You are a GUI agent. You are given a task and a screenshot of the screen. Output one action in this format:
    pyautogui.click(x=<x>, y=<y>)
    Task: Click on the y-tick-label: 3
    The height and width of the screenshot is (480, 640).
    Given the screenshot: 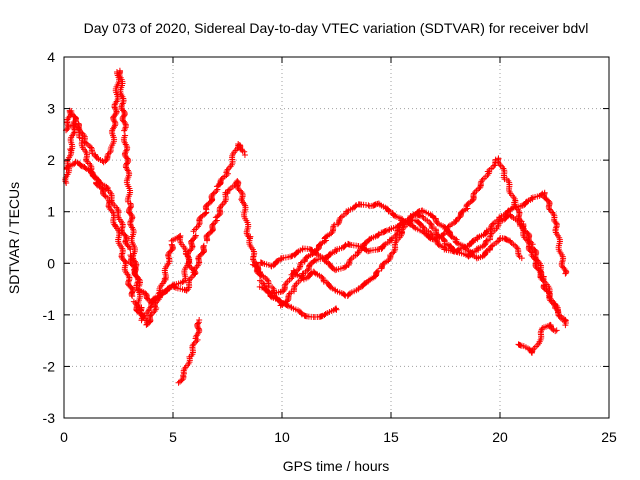 What is the action you would take?
    pyautogui.click(x=51, y=109)
    